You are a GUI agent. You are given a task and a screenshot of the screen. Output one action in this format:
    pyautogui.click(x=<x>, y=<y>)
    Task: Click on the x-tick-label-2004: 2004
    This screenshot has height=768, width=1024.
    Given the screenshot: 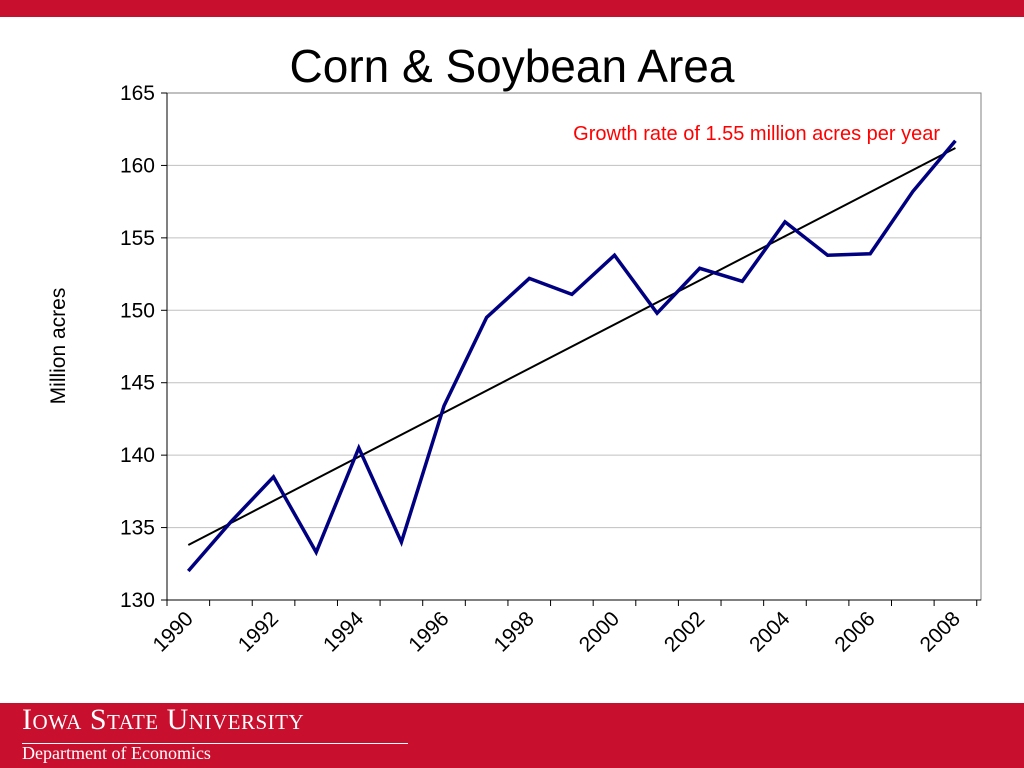 What is the action you would take?
    pyautogui.click(x=770, y=632)
    